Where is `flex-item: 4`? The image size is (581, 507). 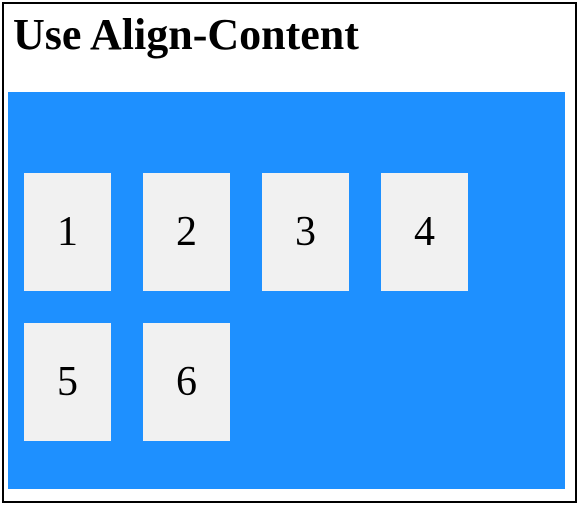 flex-item: 4 is located at coordinates (424, 232).